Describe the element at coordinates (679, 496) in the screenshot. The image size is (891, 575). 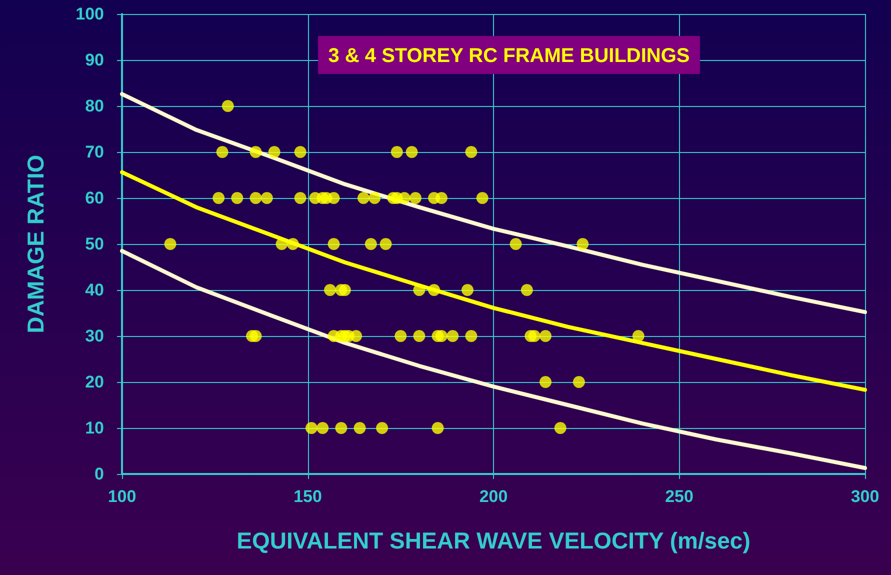
I see `x-tick-label: 250` at that location.